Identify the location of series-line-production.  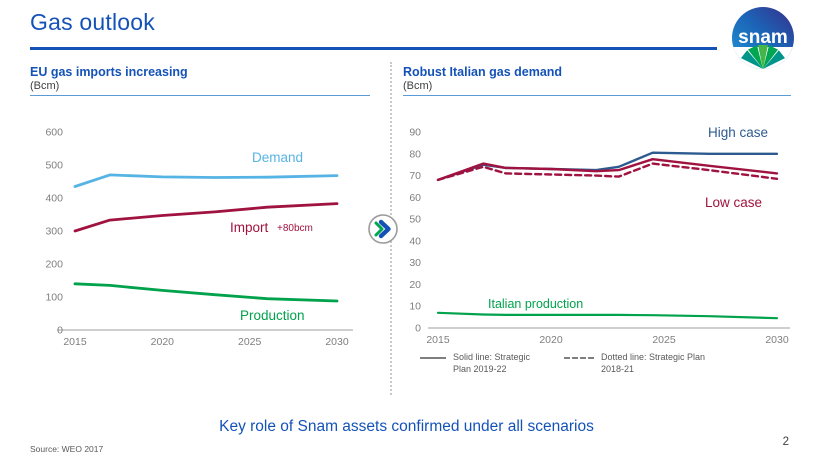
(206, 292).